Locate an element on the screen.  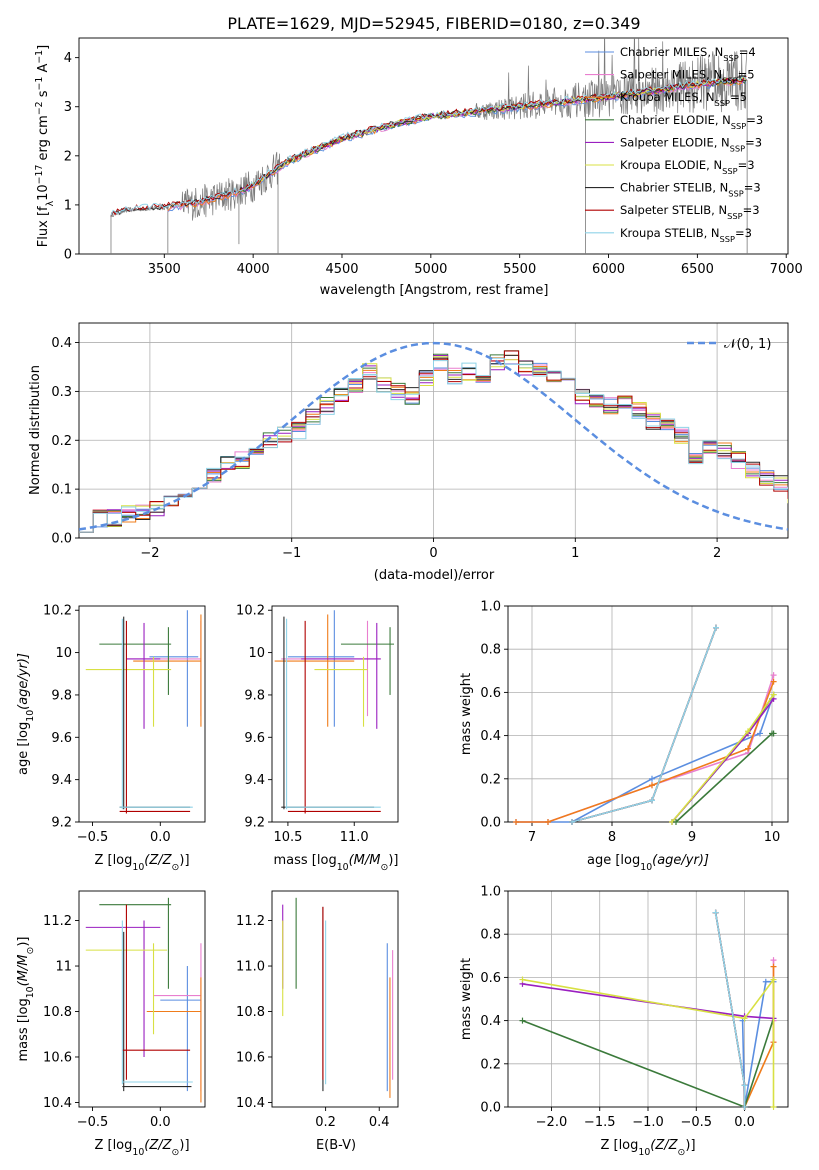
y-axis-label-part: ⊙ is located at coordinates (30, 951).